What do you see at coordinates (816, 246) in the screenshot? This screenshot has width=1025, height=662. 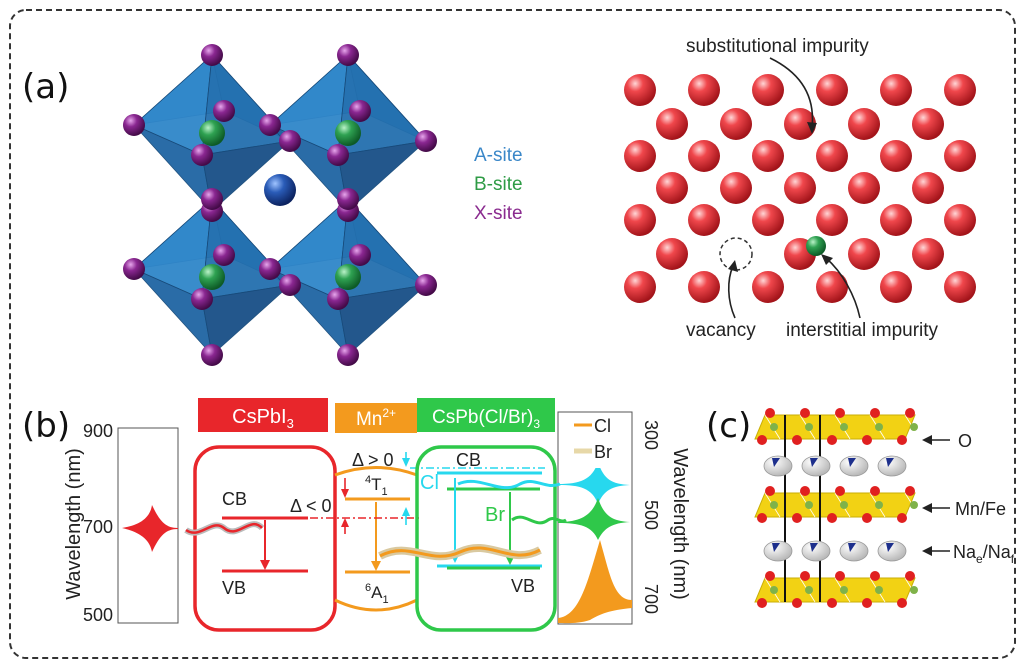 I see `interstitial-atom` at bounding box center [816, 246].